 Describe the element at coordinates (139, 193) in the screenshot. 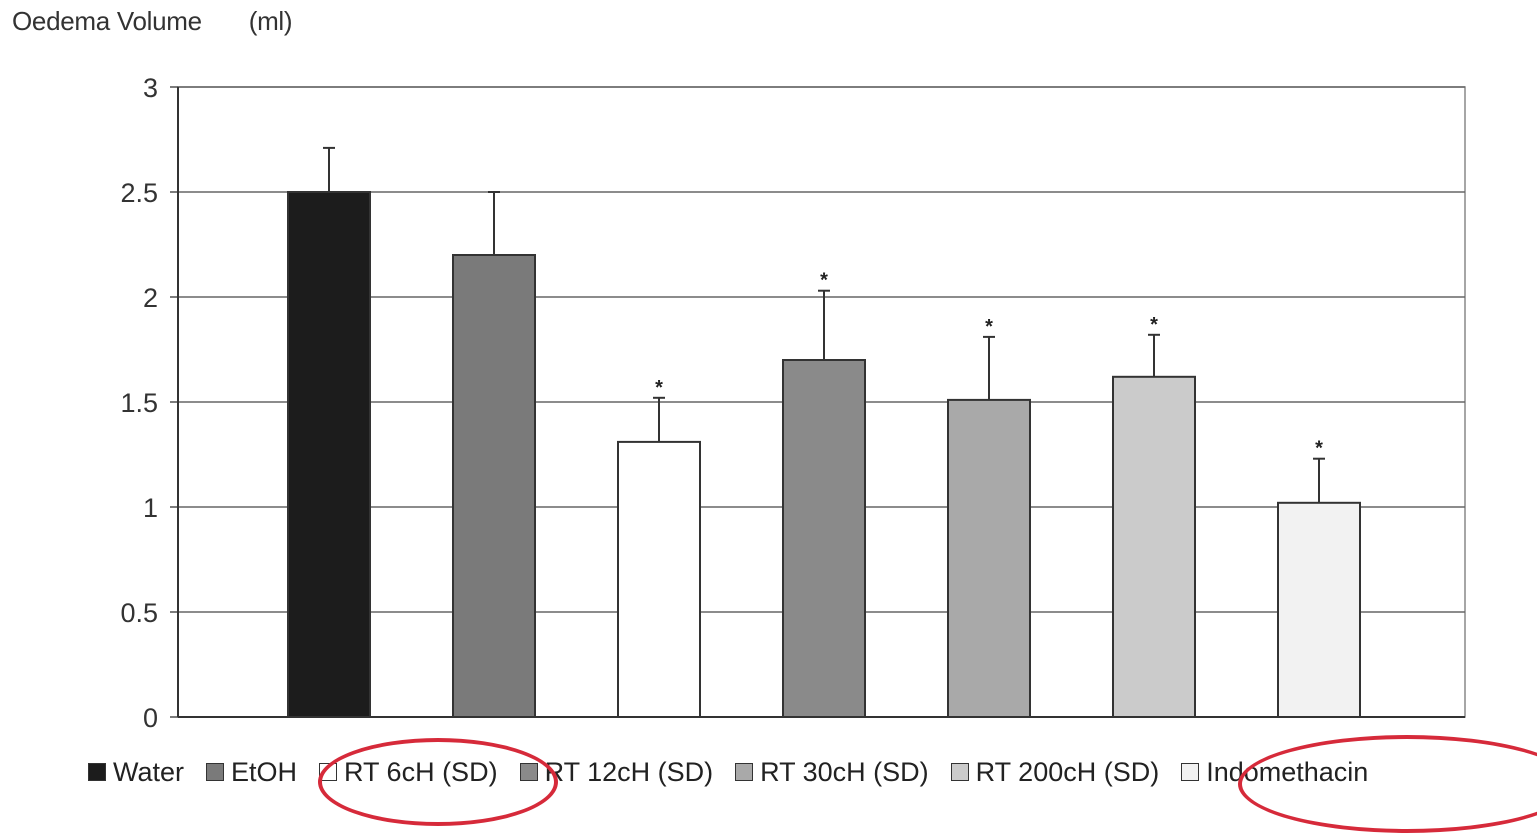

I see `y-tick-label: 2.5` at that location.